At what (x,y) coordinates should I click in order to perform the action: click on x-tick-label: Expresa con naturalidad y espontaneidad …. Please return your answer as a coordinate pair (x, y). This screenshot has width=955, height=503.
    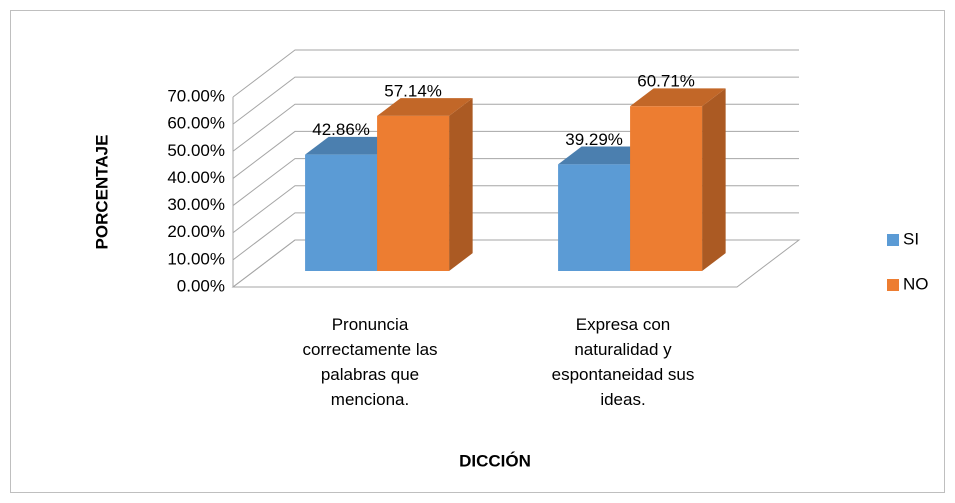
    Looking at the image, I should click on (623, 362).